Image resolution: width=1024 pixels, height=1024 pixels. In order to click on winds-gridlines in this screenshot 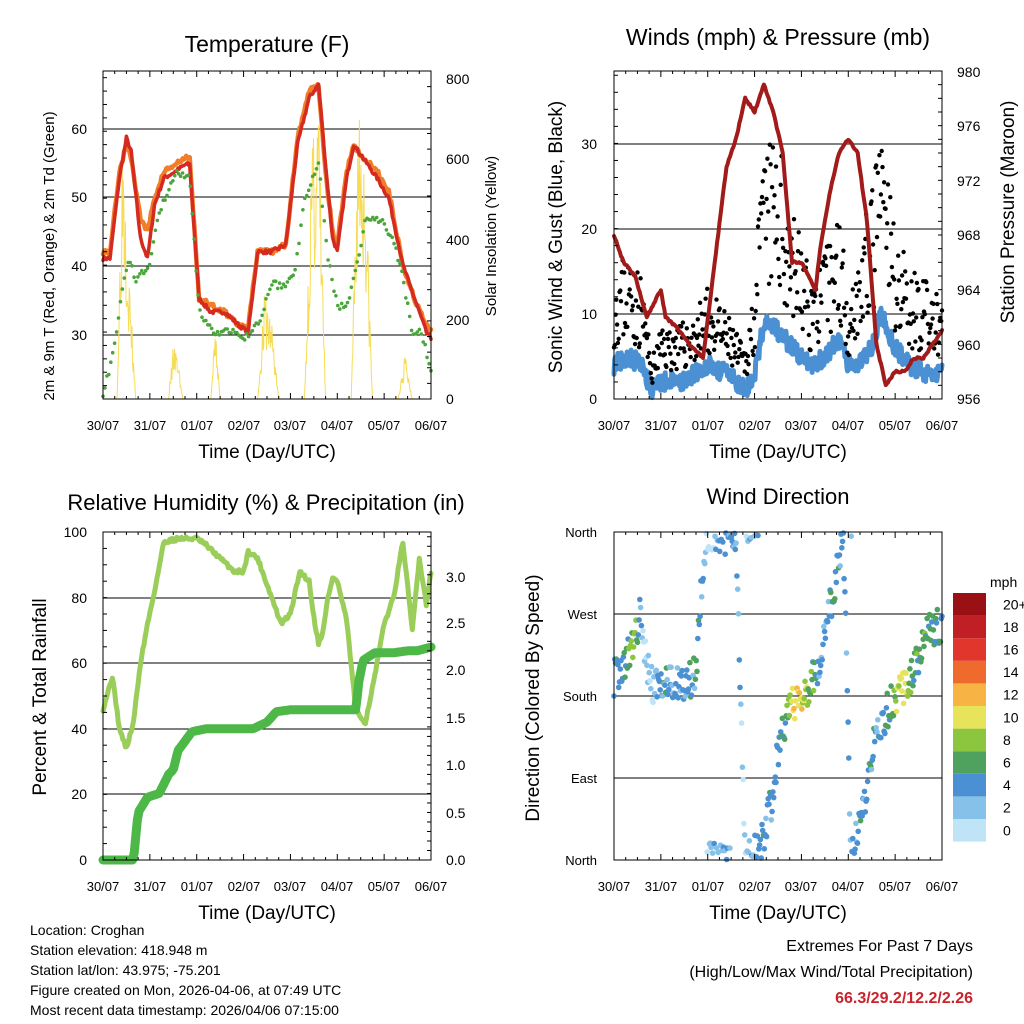, I will do `click(778, 229)`.